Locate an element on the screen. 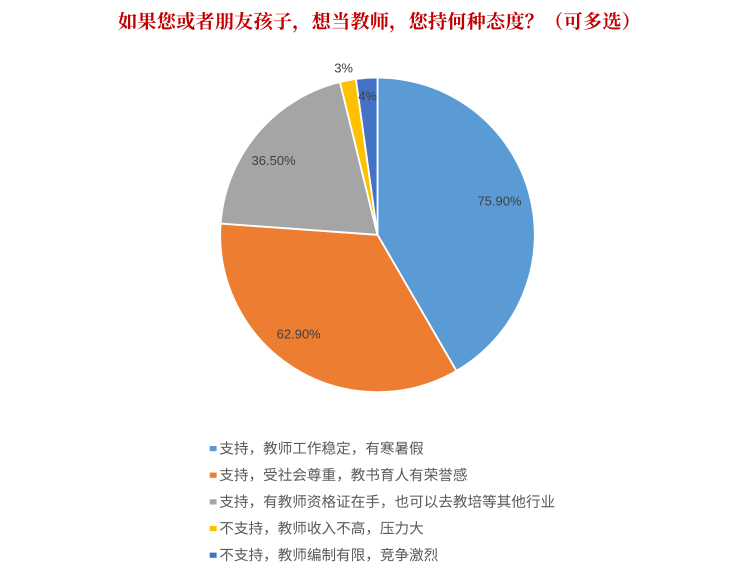 The image size is (753, 573). svg-text: 62.90% is located at coordinates (299, 334).